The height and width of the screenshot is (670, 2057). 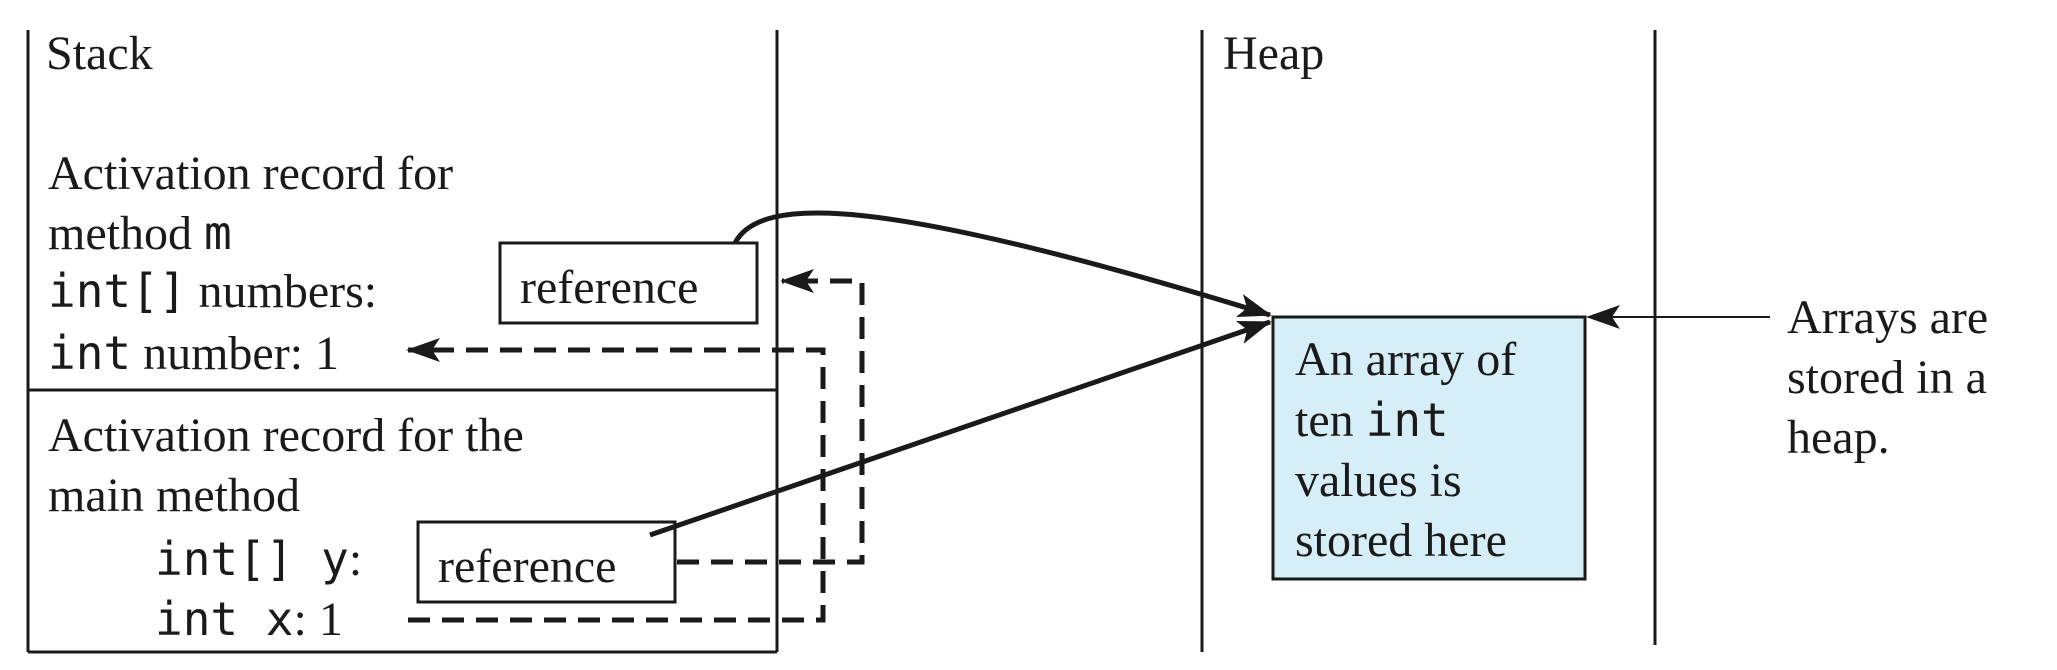 I want to click on reference-label-m: reference, so click(x=609, y=287).